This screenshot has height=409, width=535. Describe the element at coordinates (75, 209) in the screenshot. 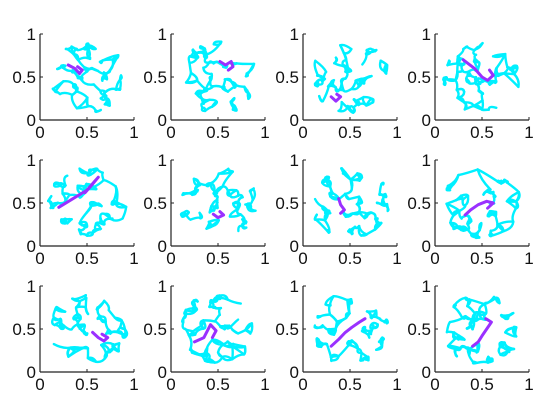

I see `panel-5: 0 0.5 1 0 0.5 1` at that location.